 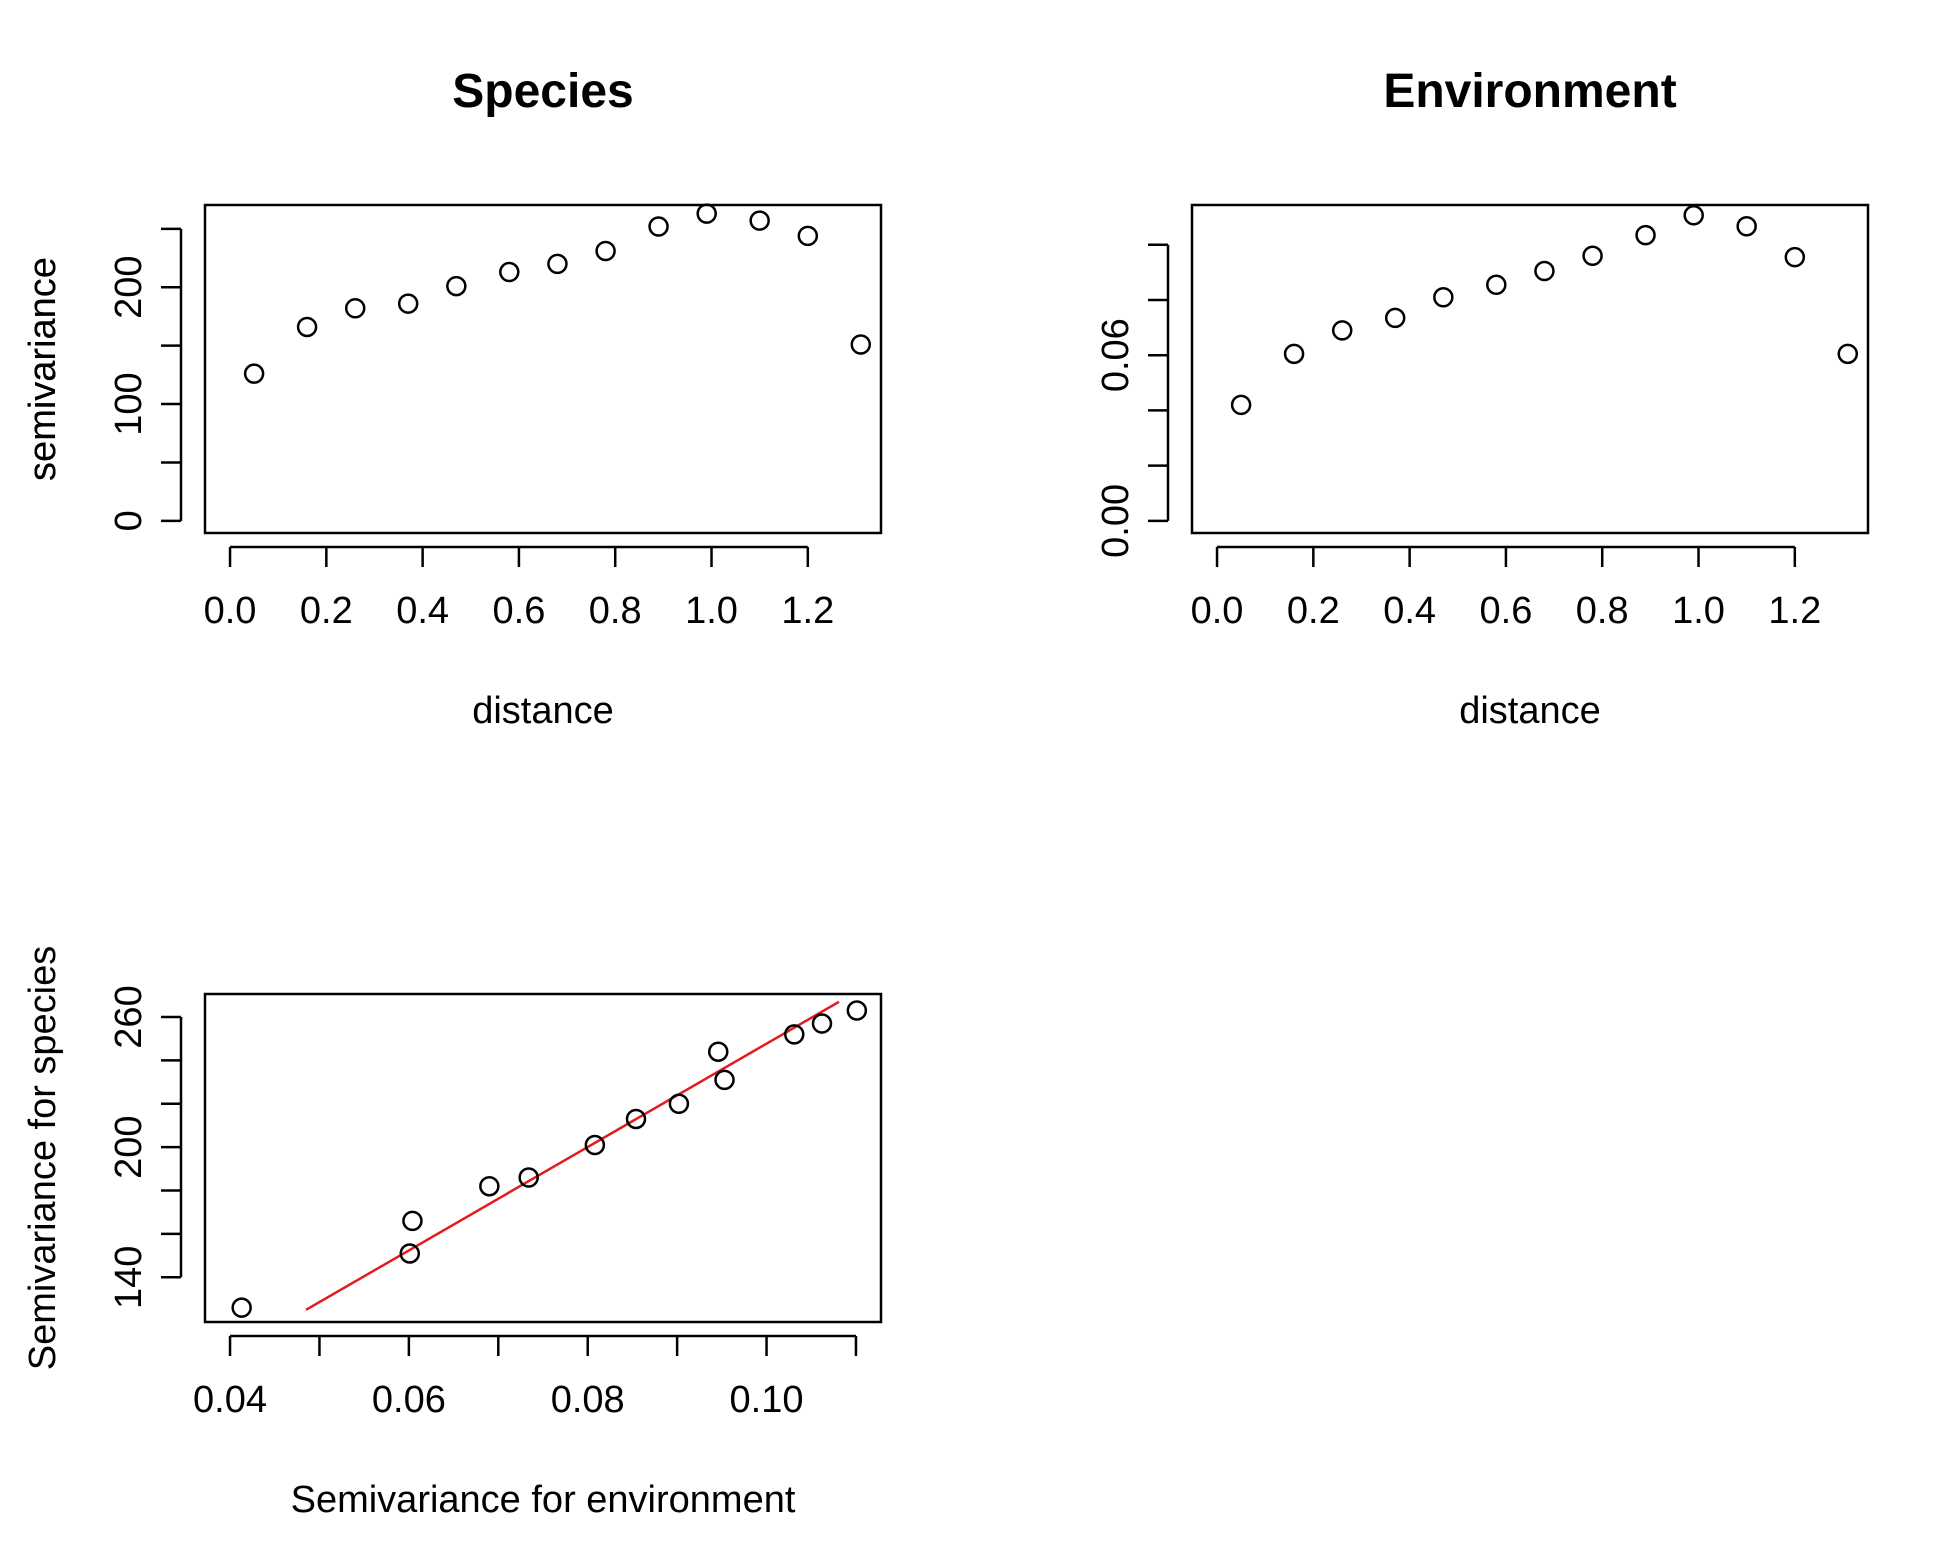 What do you see at coordinates (1116, 355) in the screenshot?
I see `y-tick-label: 0.06` at bounding box center [1116, 355].